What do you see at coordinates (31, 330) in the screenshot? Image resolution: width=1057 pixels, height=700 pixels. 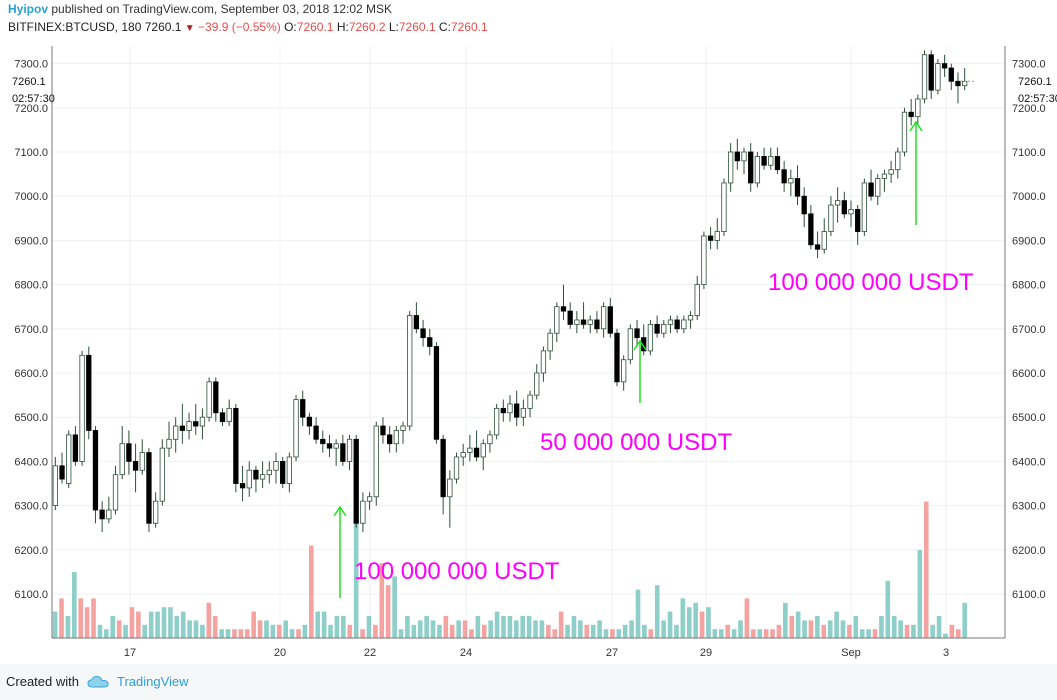 I see `y-tick-label-left: 6700.0` at bounding box center [31, 330].